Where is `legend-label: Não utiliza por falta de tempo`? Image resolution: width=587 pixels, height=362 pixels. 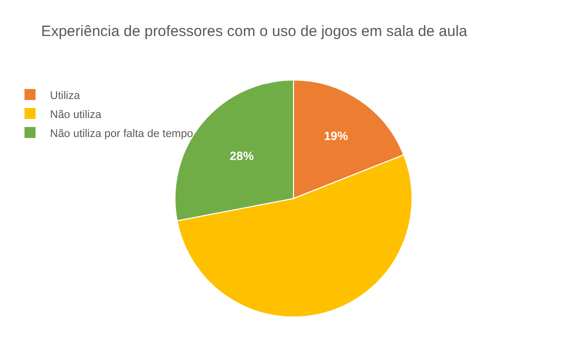
legend-label: Não utiliza por falta de tempo is located at coordinates (122, 134).